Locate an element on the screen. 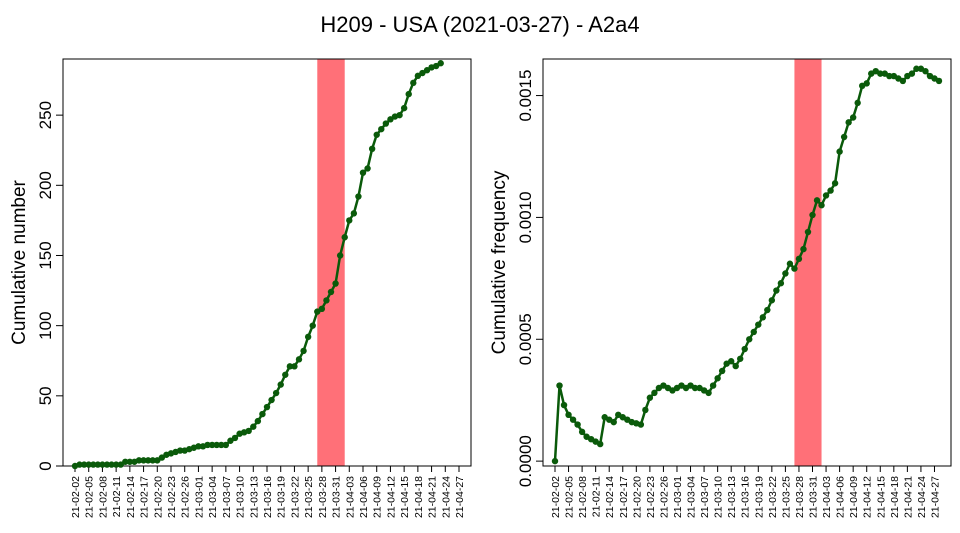 The image size is (960, 533). x-tick-label: 21-03-22 is located at coordinates (295, 497).